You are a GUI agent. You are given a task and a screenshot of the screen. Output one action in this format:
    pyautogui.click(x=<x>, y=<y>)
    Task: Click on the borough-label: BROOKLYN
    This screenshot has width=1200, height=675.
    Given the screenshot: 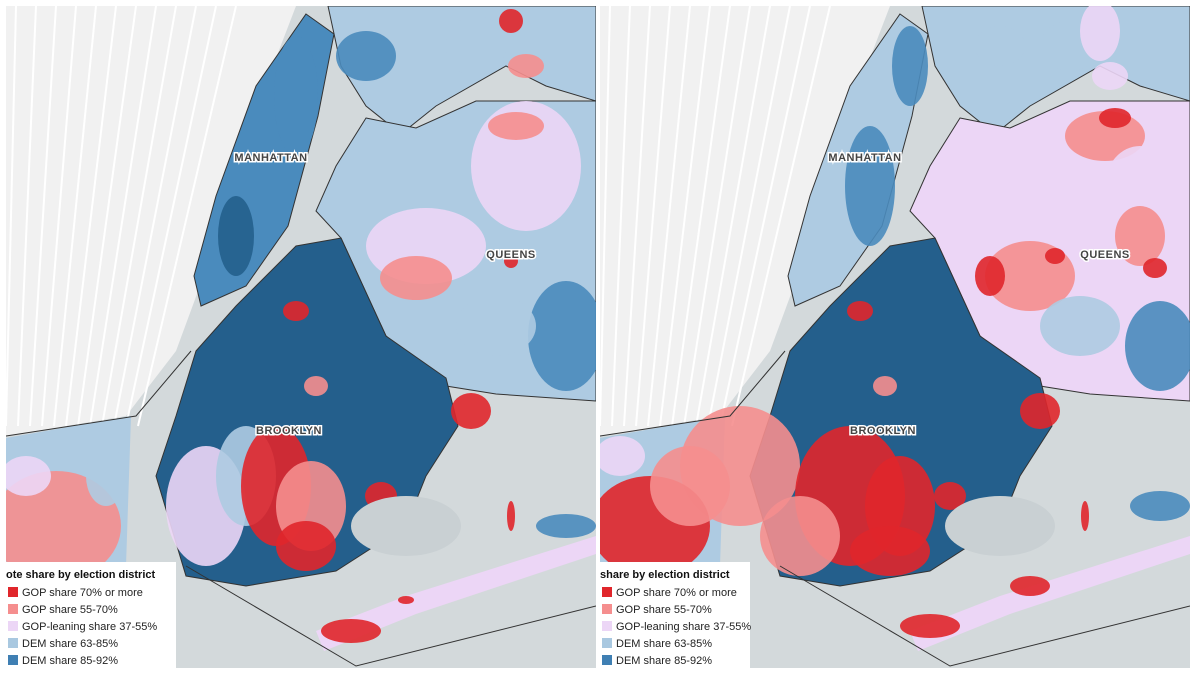 What is the action you would take?
    pyautogui.click(x=289, y=431)
    